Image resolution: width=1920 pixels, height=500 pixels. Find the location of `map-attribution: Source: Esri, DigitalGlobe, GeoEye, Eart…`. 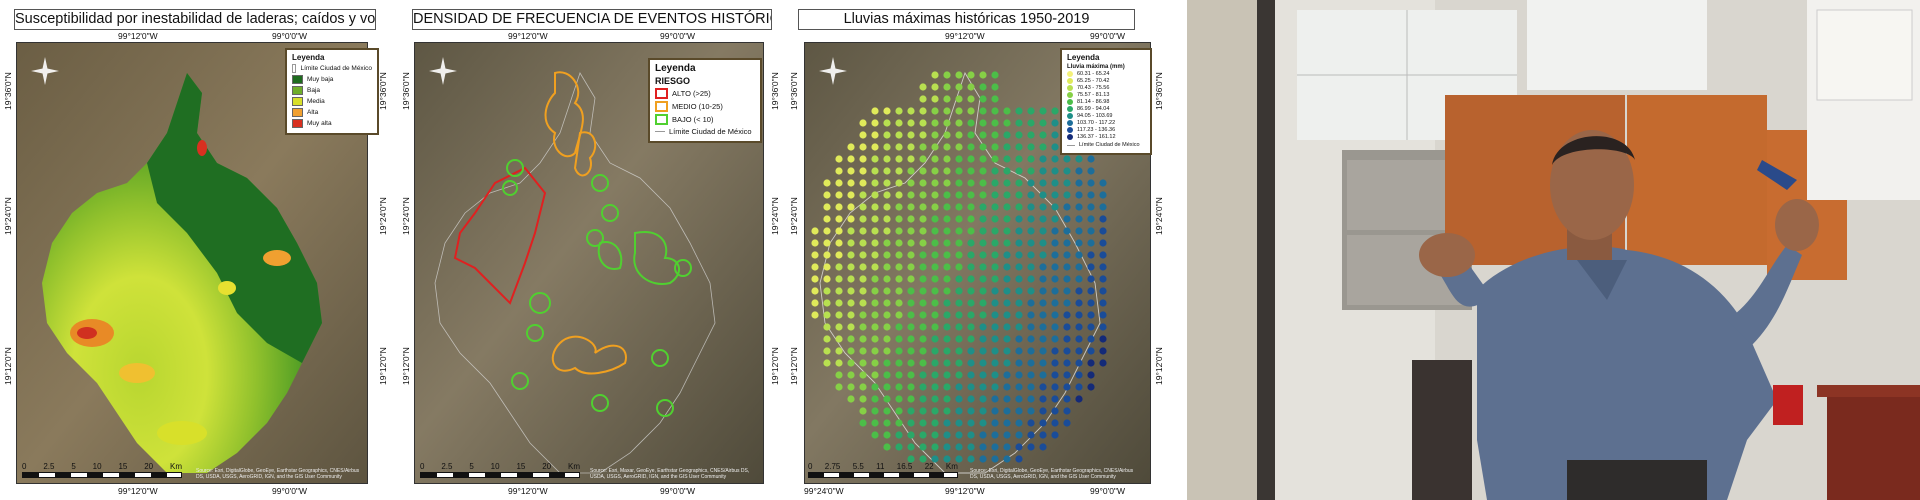

map-attribution: Source: Esri, DigitalGlobe, GeoEye, Eart… is located at coordinates (1052, 474).